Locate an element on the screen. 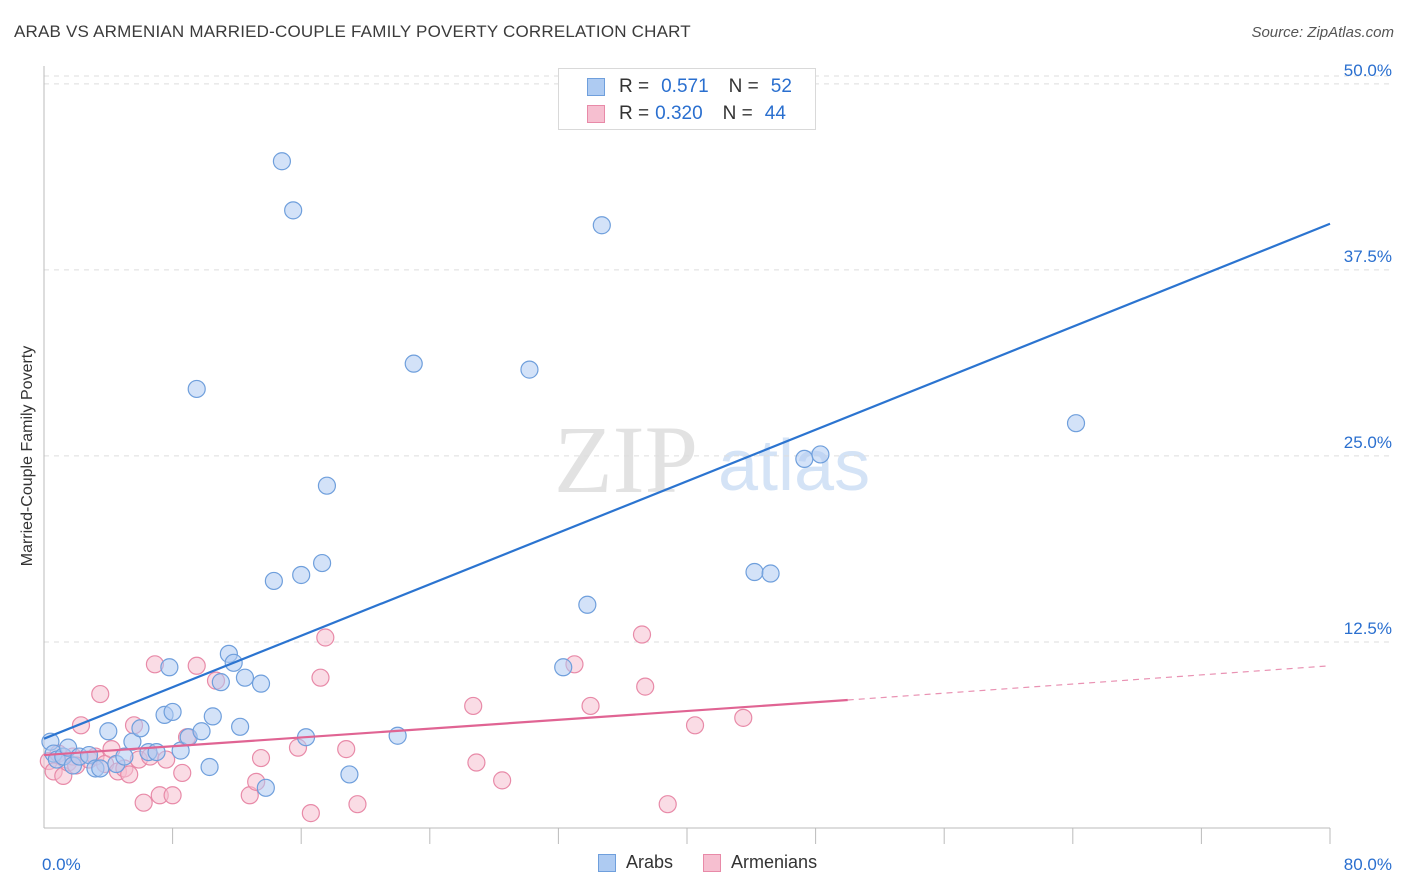  watermark-zip: ZIP is located at coordinates (626, 459).